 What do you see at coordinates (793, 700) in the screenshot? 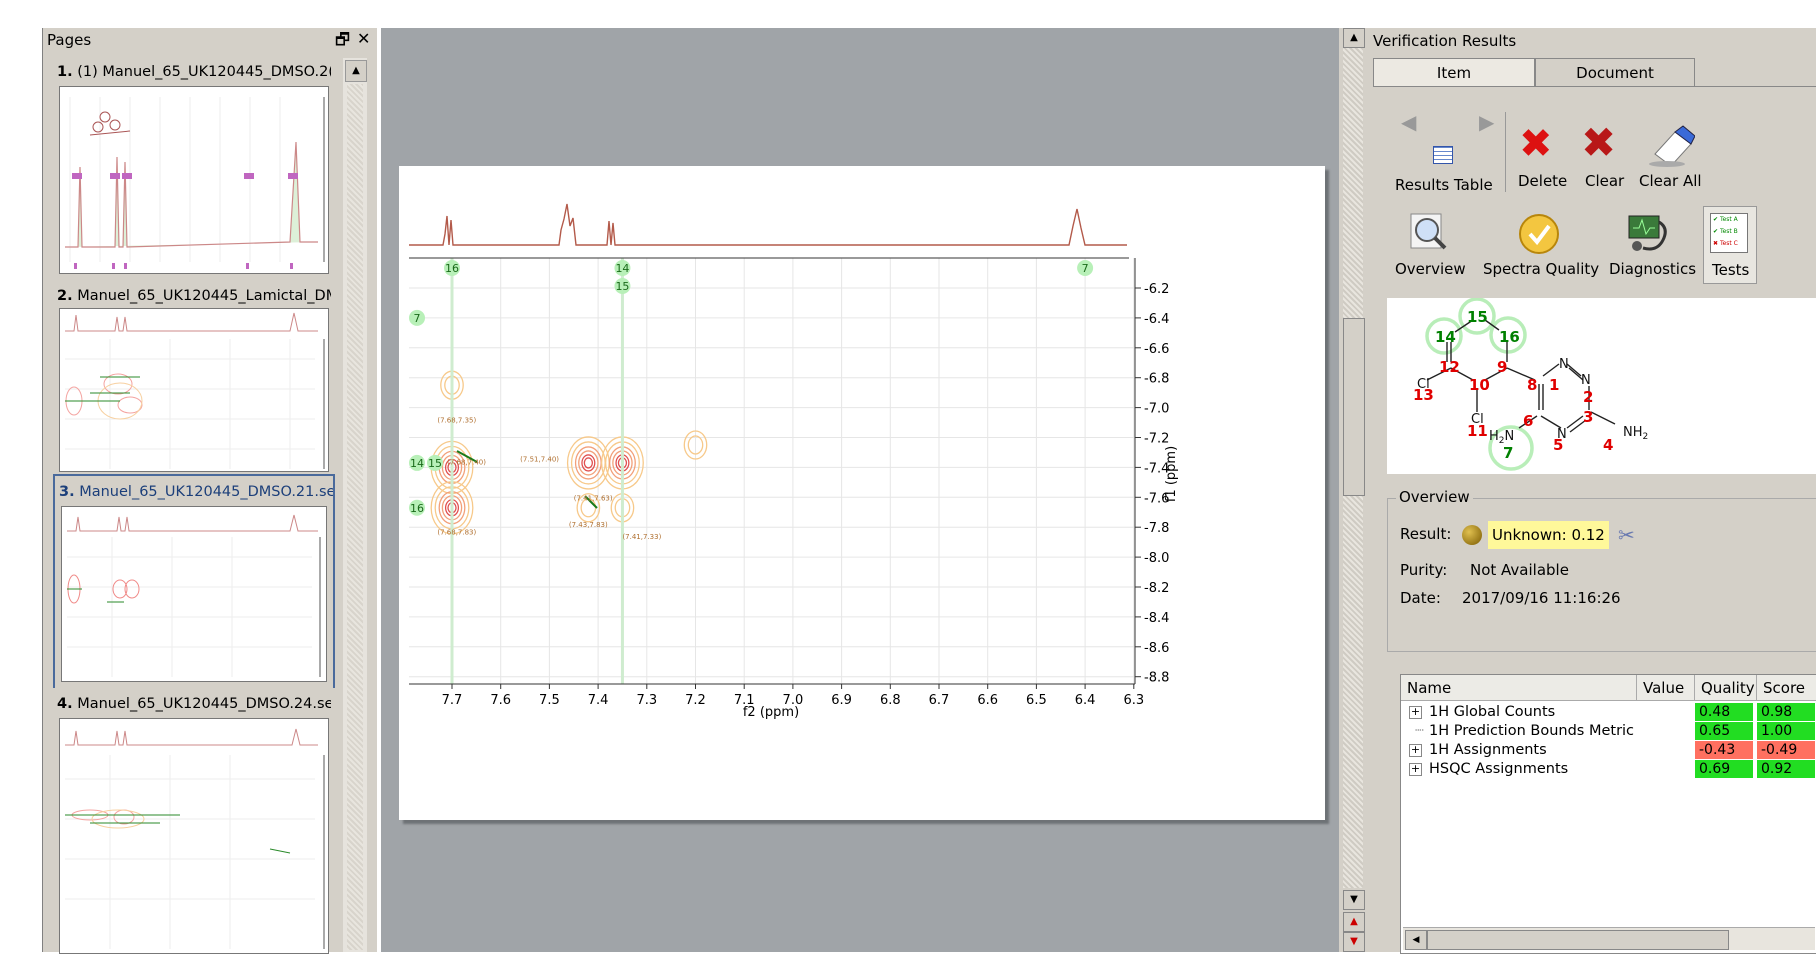
I see `x-tick-label: 7.0` at bounding box center [793, 700].